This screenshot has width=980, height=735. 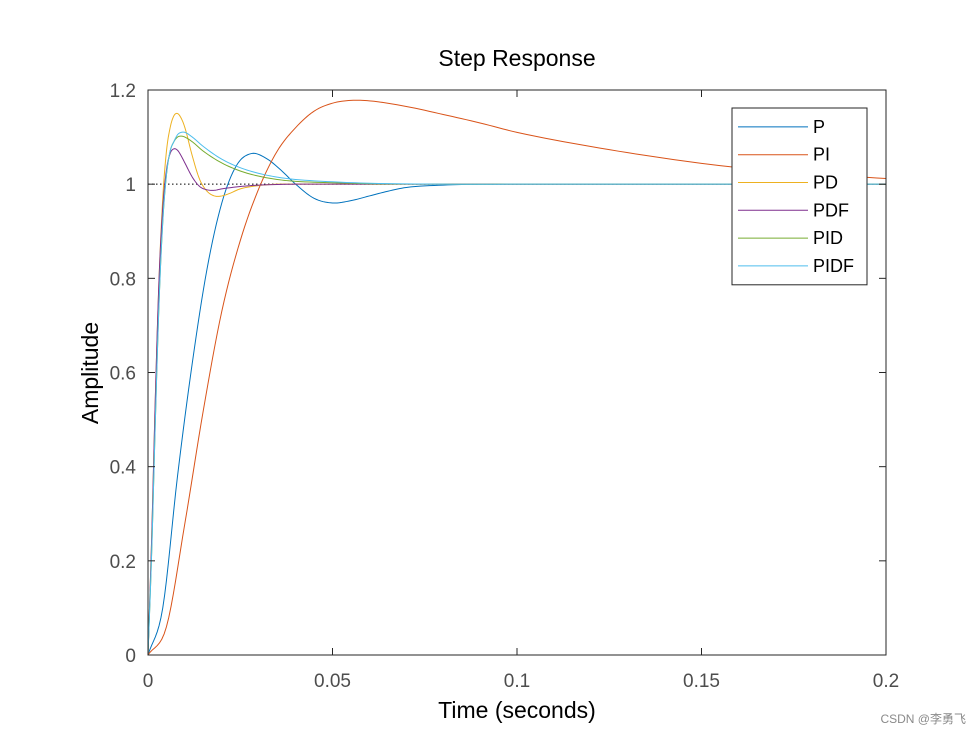 I want to click on x-tick-label: 0.1, so click(x=517, y=681).